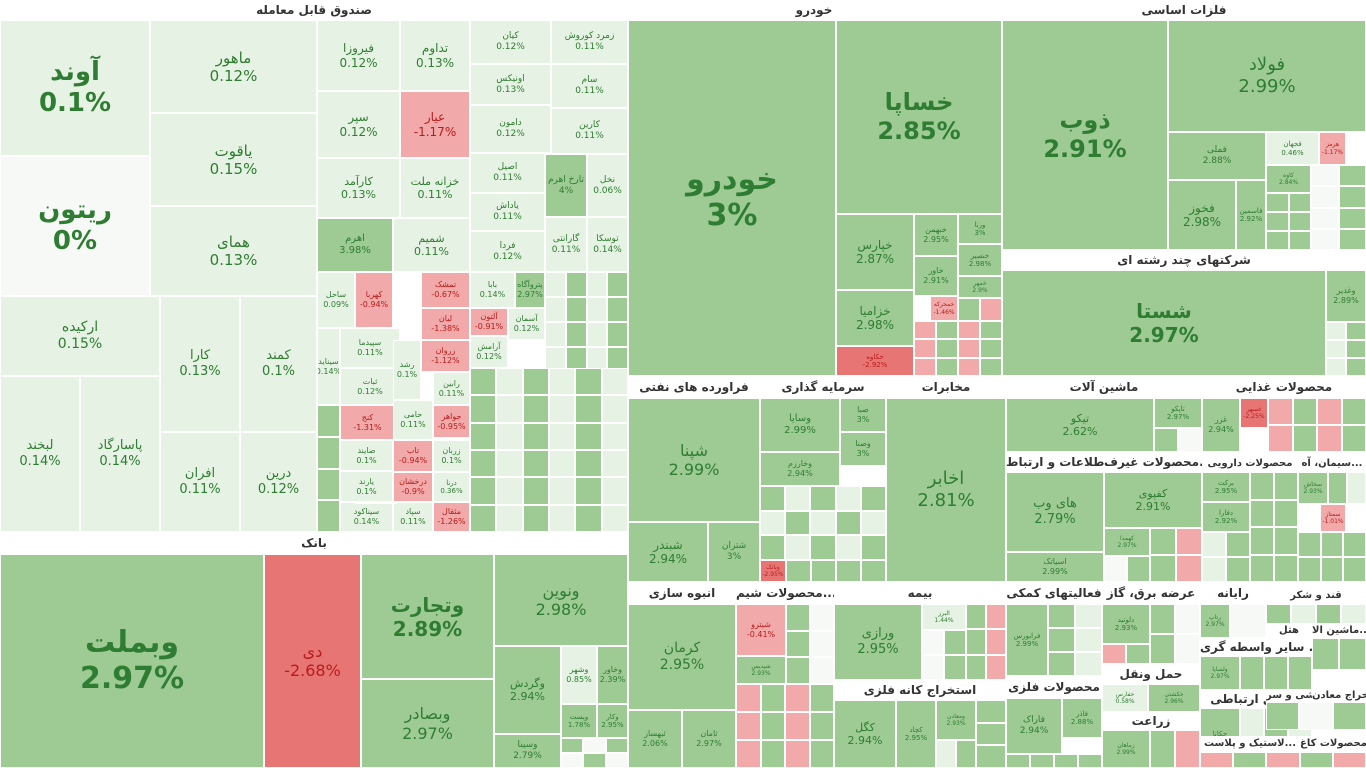 The height and width of the screenshot is (768, 1366). What do you see at coordinates (589, 42) in the screenshot?
I see `treemap-tile-زمرد-کوروش: زمرد کوروش 0.11%` at bounding box center [589, 42].